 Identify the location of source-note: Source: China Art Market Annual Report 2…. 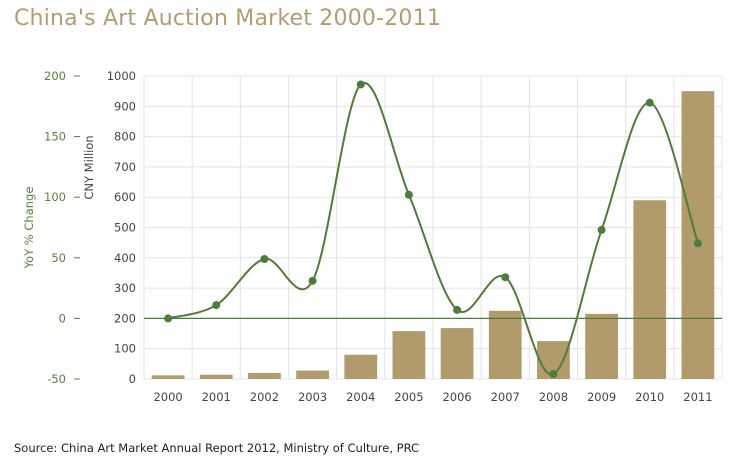
(217, 448).